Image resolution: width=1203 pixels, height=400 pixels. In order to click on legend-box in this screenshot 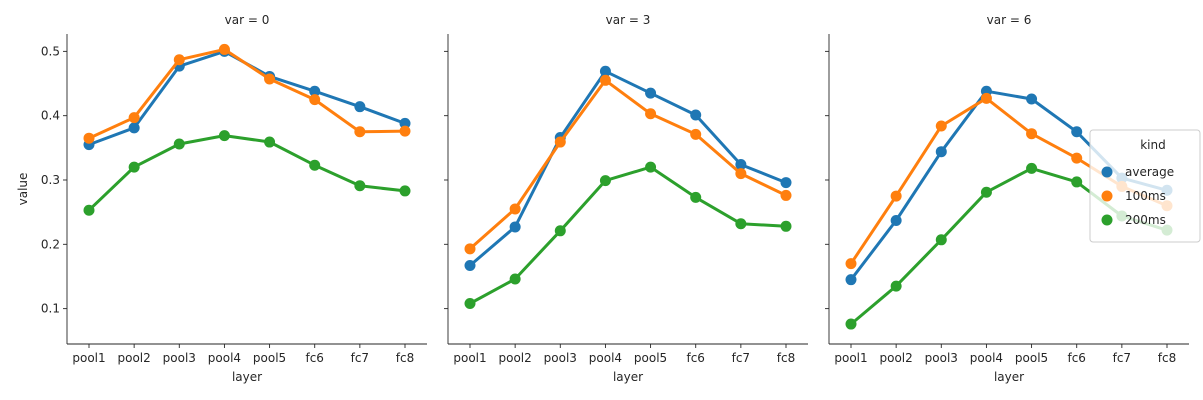, I will do `click(1145, 186)`.